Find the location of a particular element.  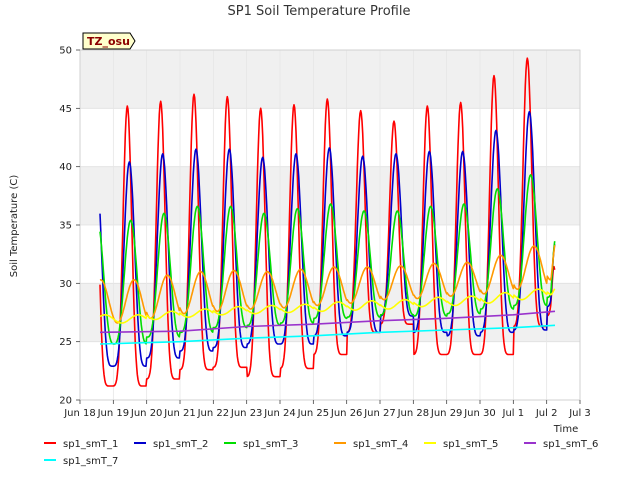

y-axis-label: Soil Temperature (C) is located at coordinates (14, 226).